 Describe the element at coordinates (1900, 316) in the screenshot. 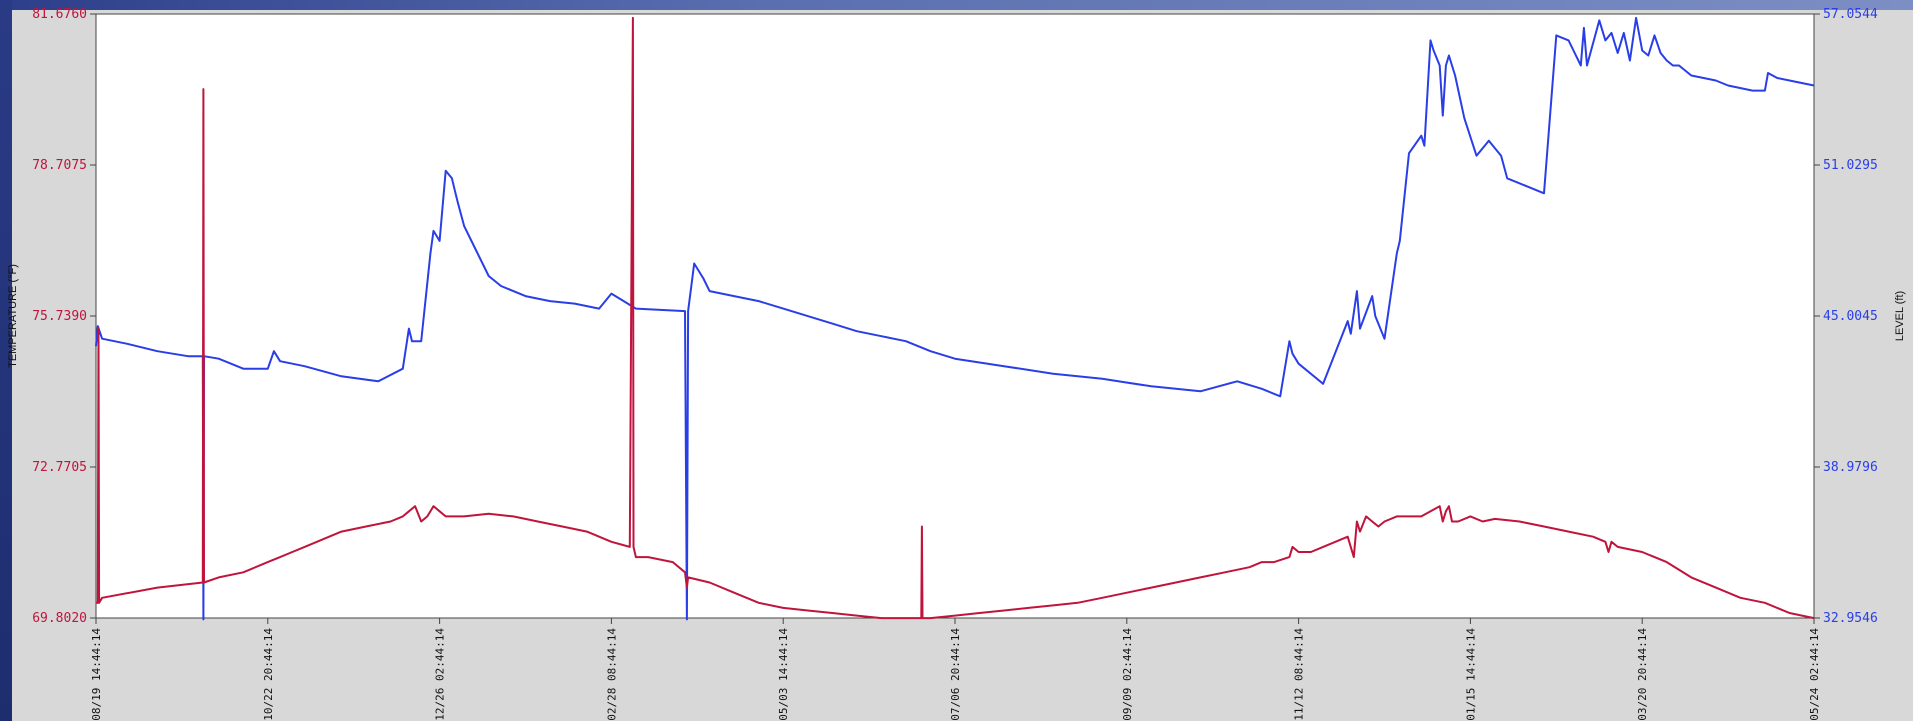

I see `right-axis-title: LEVEL (ft)` at that location.